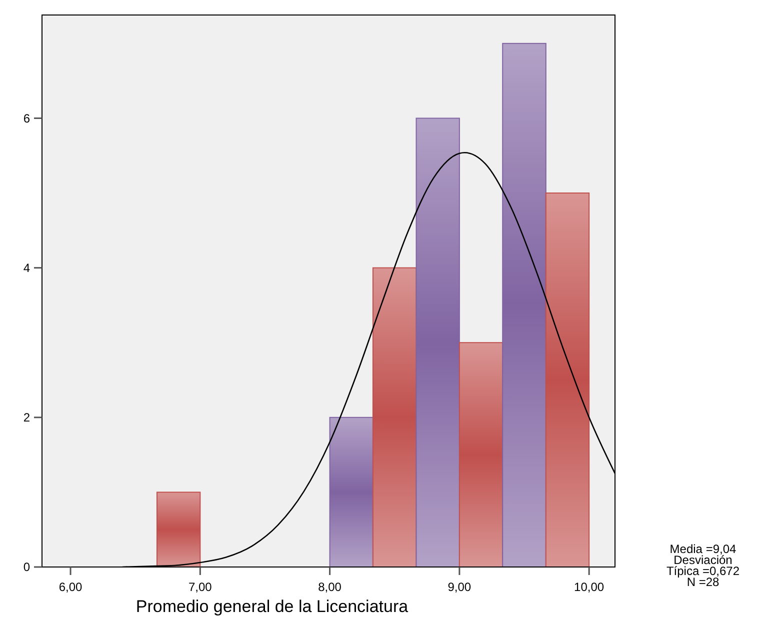  What do you see at coordinates (26, 268) in the screenshot?
I see `y-tick-label: 4` at bounding box center [26, 268].